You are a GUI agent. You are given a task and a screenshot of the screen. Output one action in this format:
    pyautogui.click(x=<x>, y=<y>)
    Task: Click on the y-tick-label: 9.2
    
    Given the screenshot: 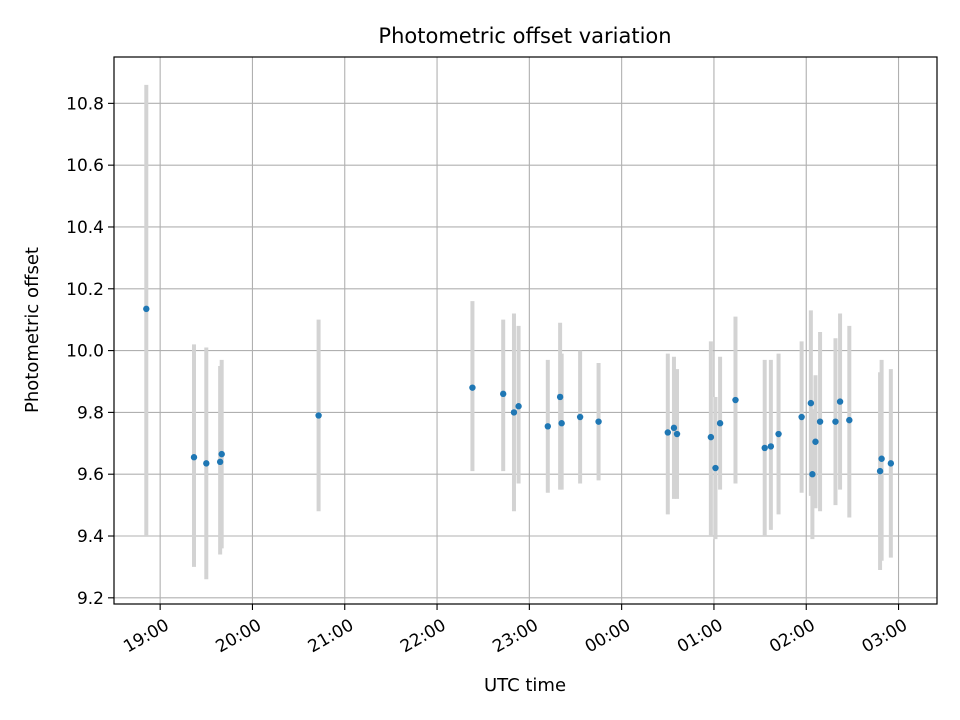 What is the action you would take?
    pyautogui.click(x=90, y=599)
    